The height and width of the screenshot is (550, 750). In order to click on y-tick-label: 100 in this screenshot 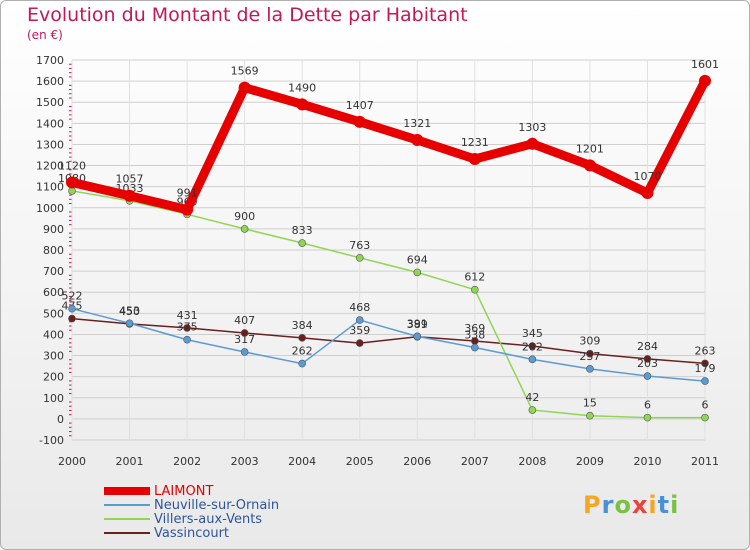, I will do `click(53, 398)`.